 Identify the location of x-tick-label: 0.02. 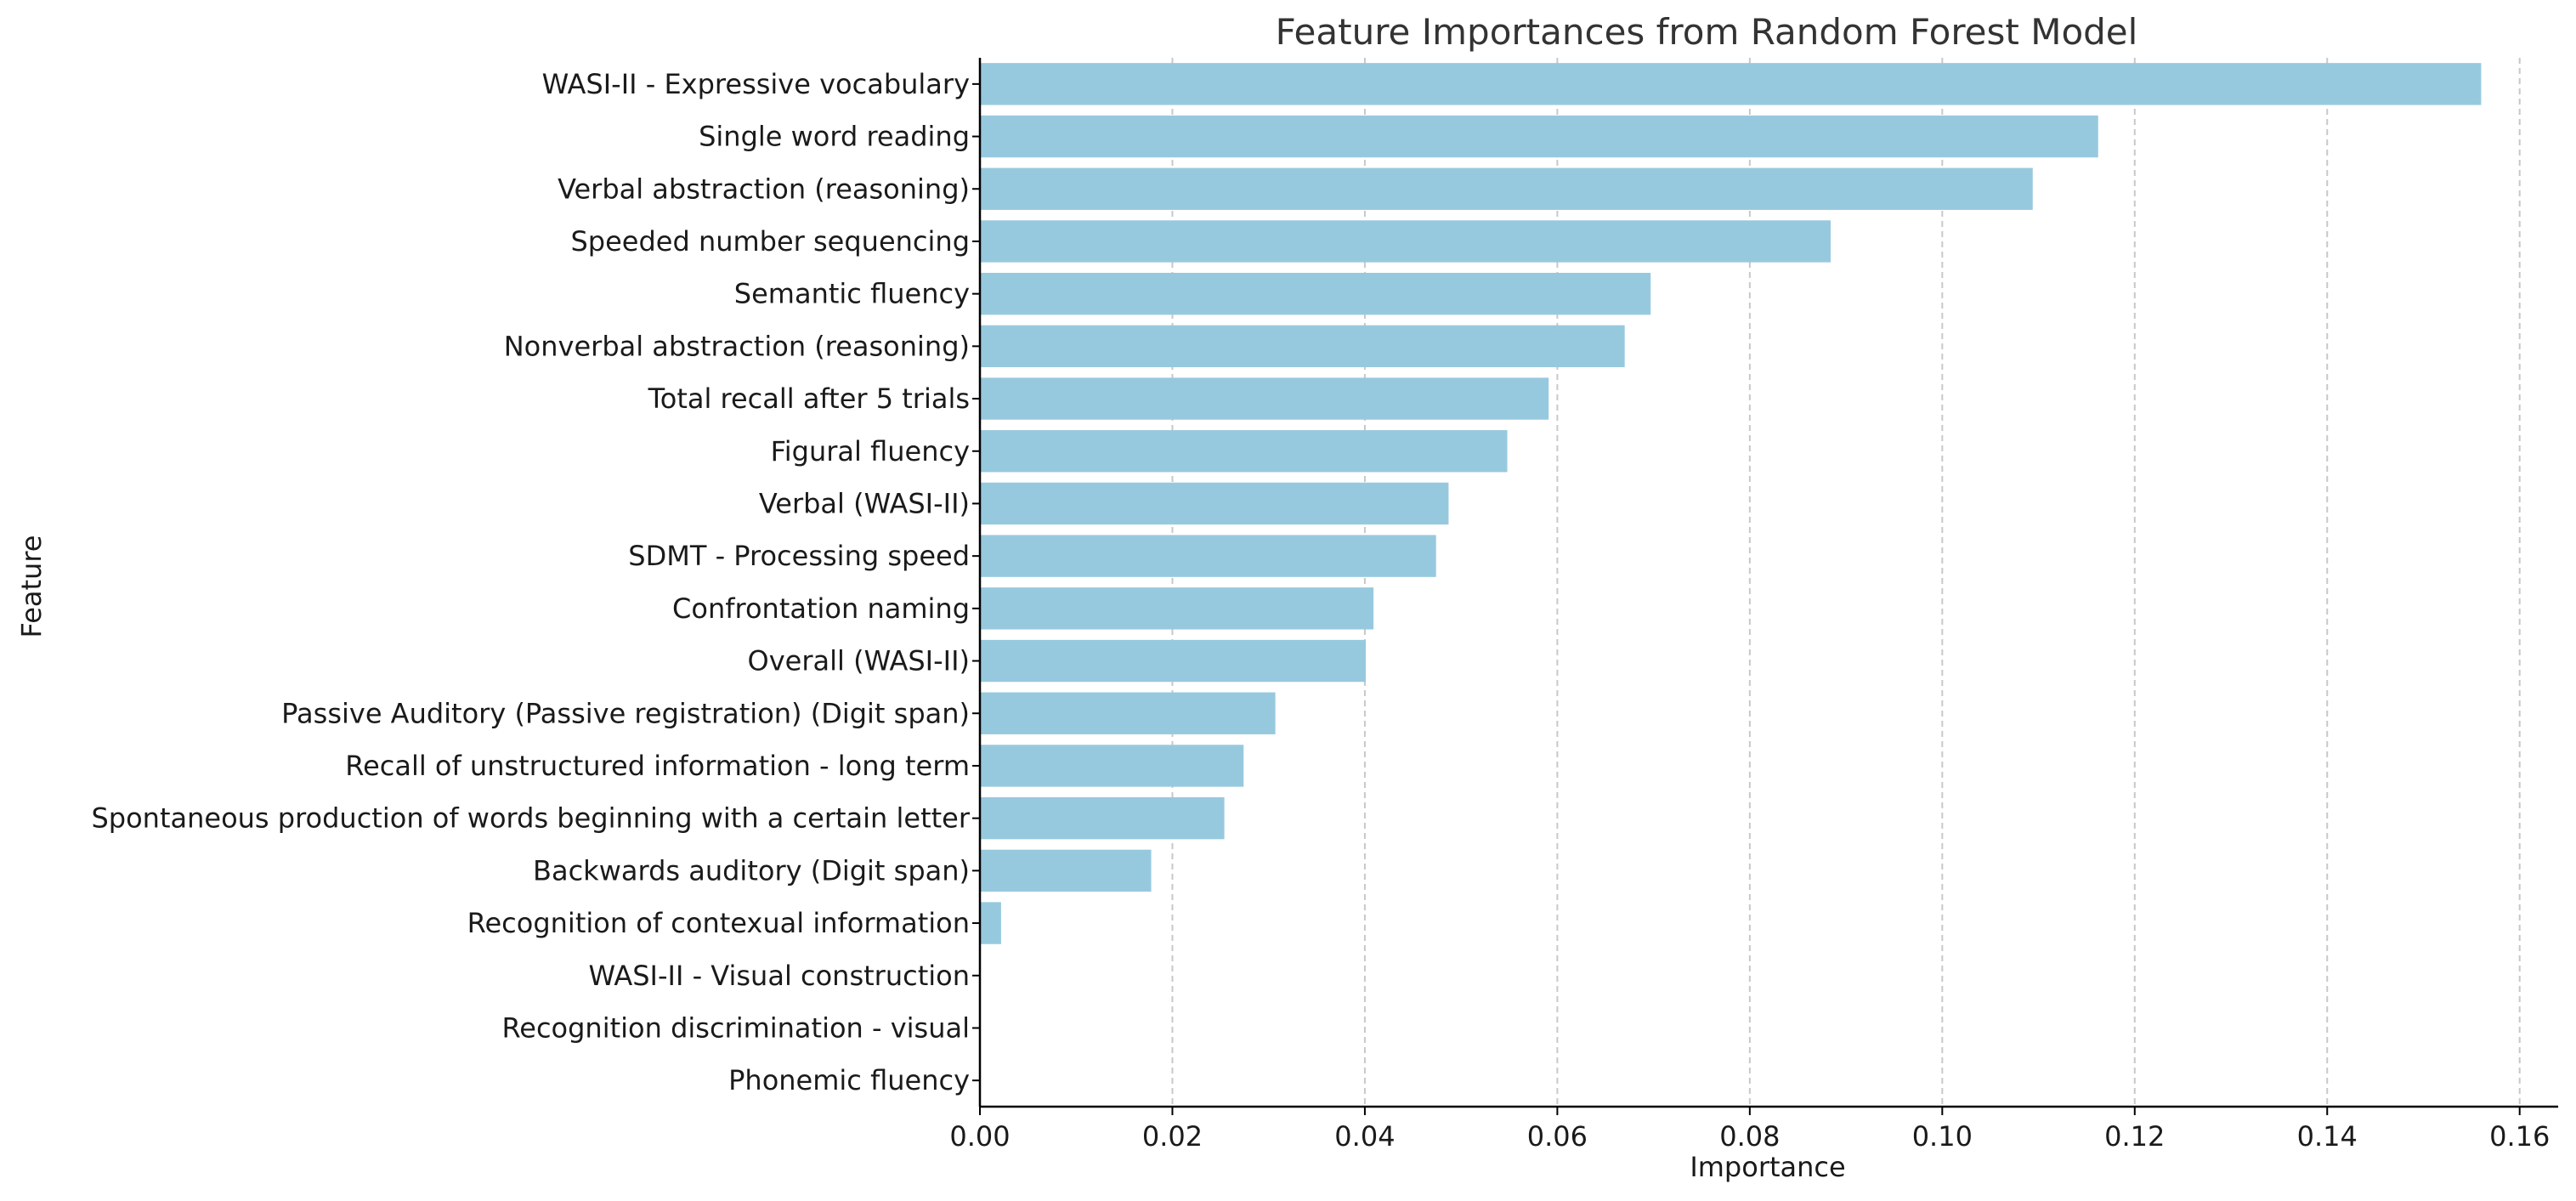
(1172, 1136).